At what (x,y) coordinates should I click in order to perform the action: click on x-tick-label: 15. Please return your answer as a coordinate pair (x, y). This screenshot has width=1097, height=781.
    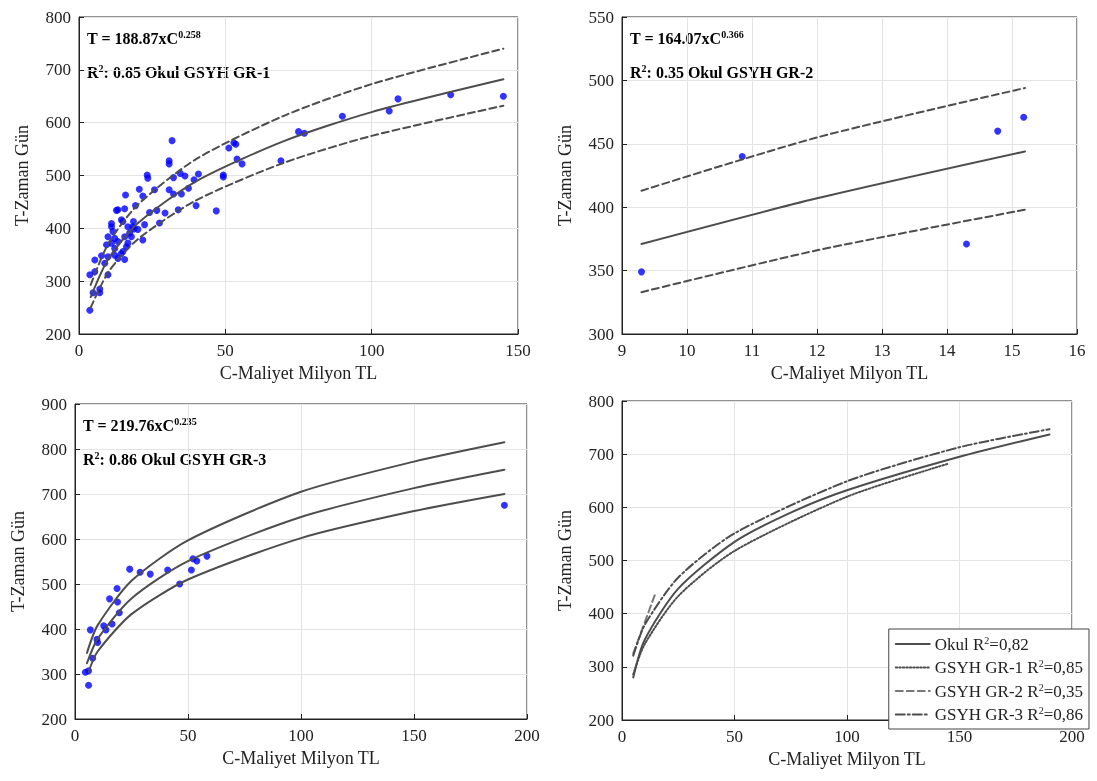
    Looking at the image, I should click on (1012, 350).